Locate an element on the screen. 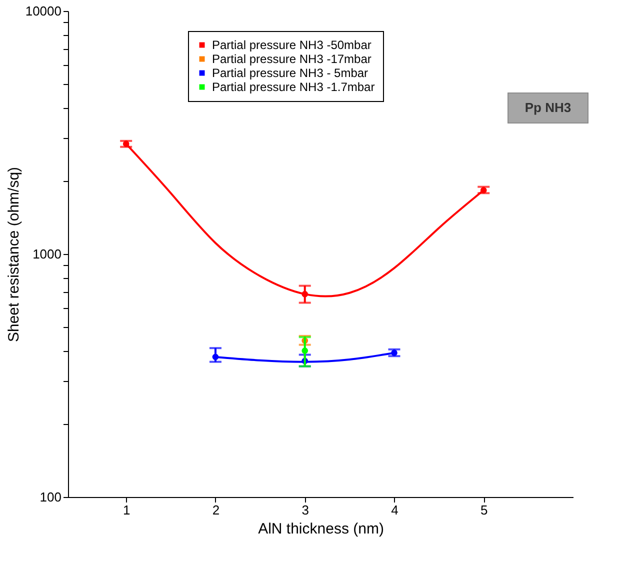 This screenshot has height=572, width=632. x-tick-label: 5 is located at coordinates (484, 510).